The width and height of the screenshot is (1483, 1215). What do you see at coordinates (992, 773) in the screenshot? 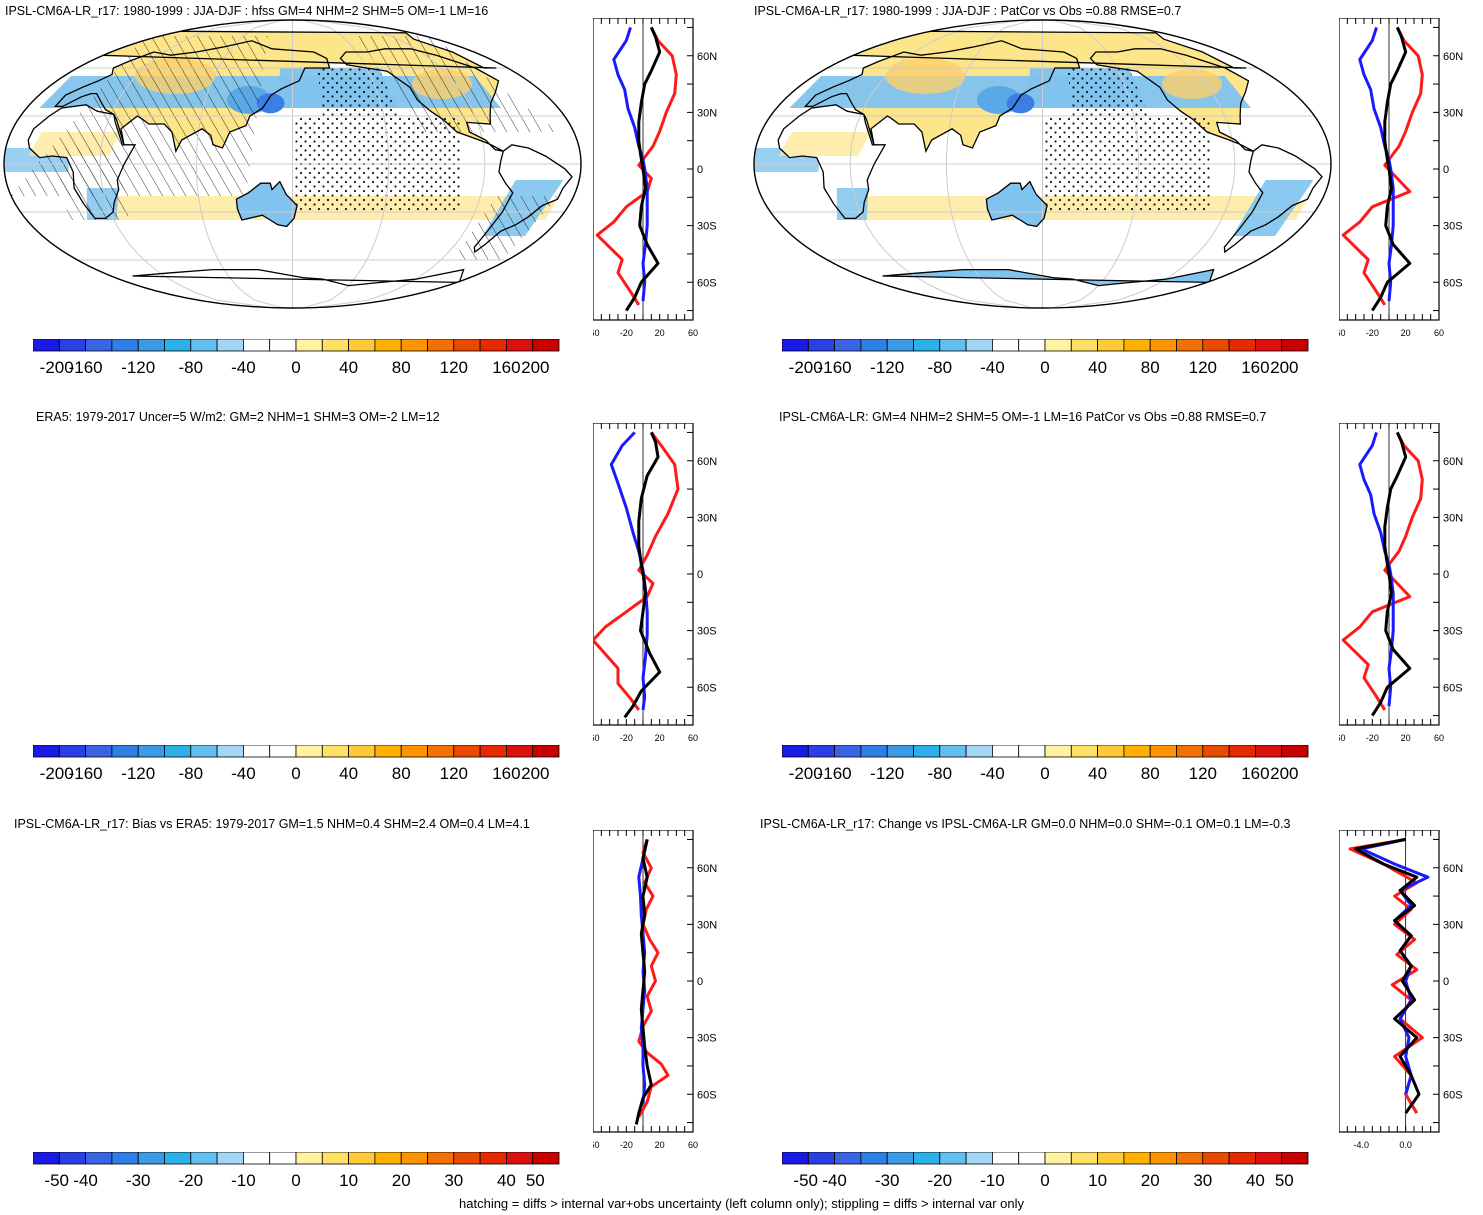
I see `colorbar-label: -40` at bounding box center [992, 773].